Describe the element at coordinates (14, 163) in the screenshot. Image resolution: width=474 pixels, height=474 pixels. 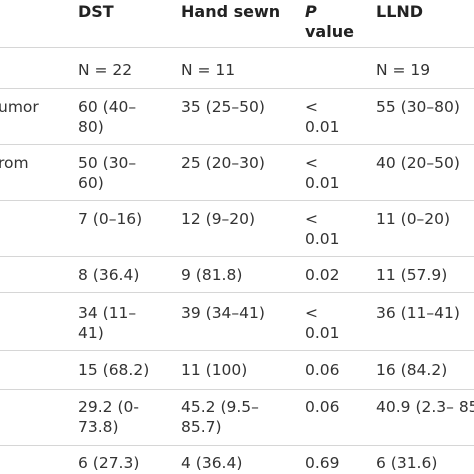
I see `row-label: rom` at that location.